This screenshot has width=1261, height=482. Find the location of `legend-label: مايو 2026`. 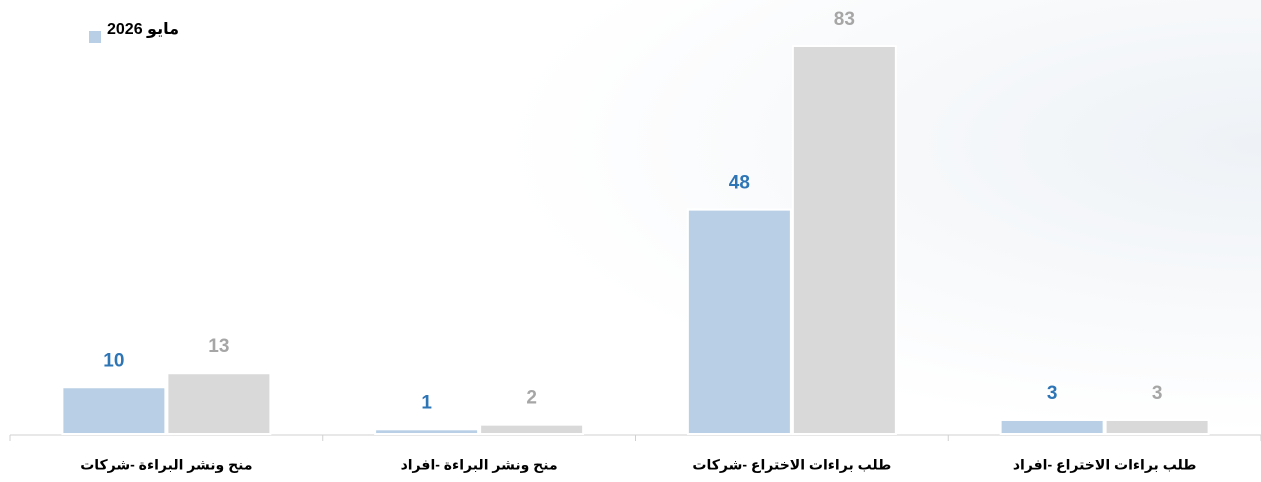

legend-label: مايو 2026 is located at coordinates (143, 29).